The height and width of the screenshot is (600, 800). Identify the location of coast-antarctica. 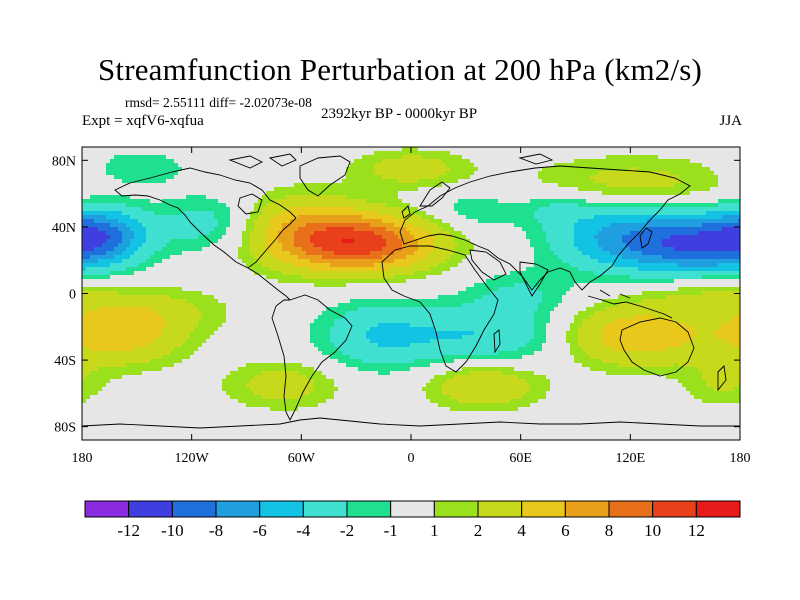
(411, 423).